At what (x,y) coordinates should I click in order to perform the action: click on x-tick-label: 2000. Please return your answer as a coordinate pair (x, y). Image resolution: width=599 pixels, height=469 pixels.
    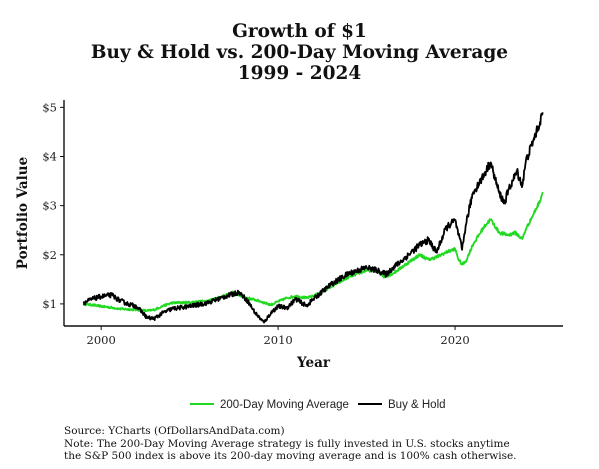
    Looking at the image, I should click on (101, 340).